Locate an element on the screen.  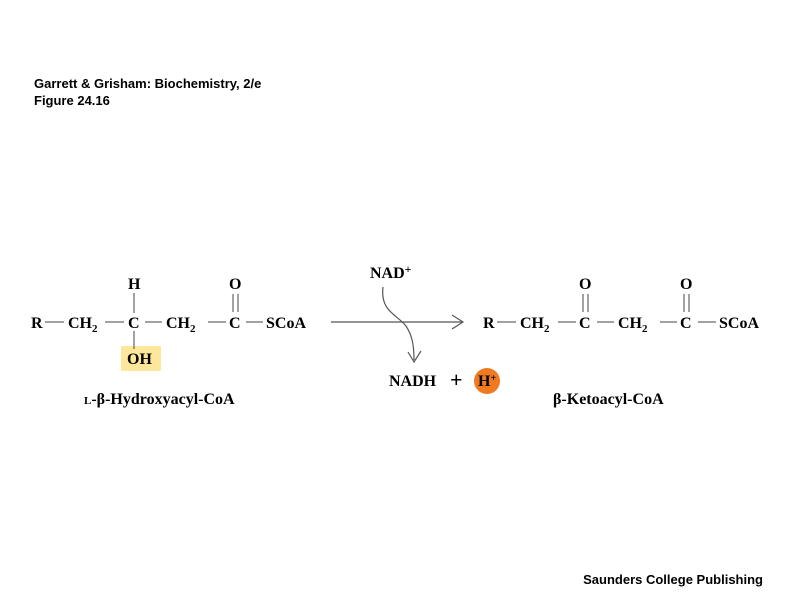
beta-carbon-label: C is located at coordinates (134, 323).